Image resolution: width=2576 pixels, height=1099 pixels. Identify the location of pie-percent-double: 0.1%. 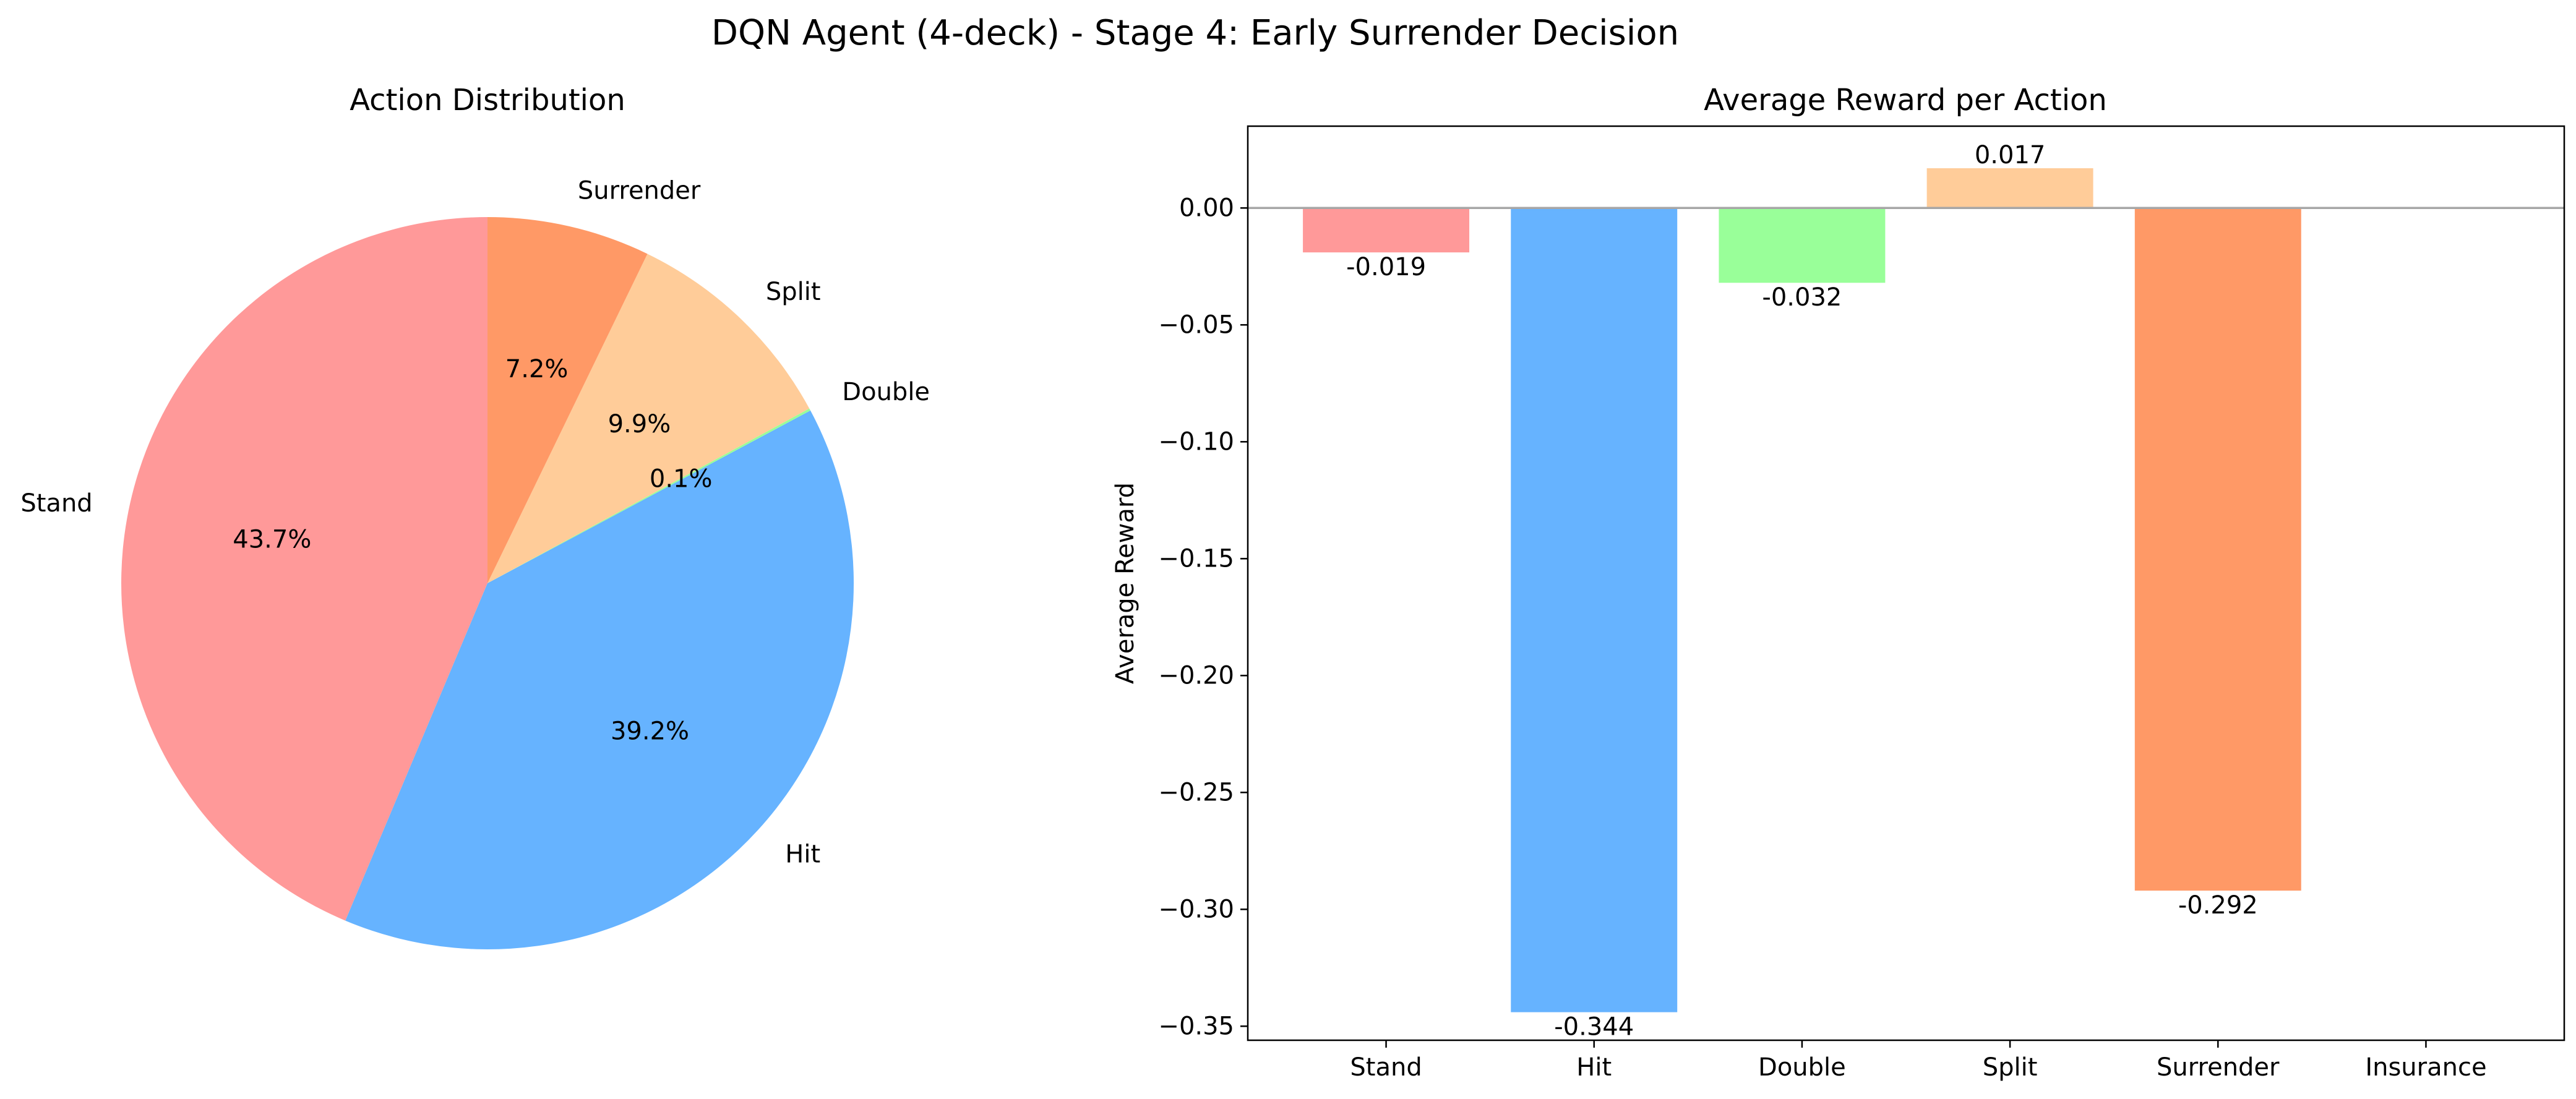
(681, 480).